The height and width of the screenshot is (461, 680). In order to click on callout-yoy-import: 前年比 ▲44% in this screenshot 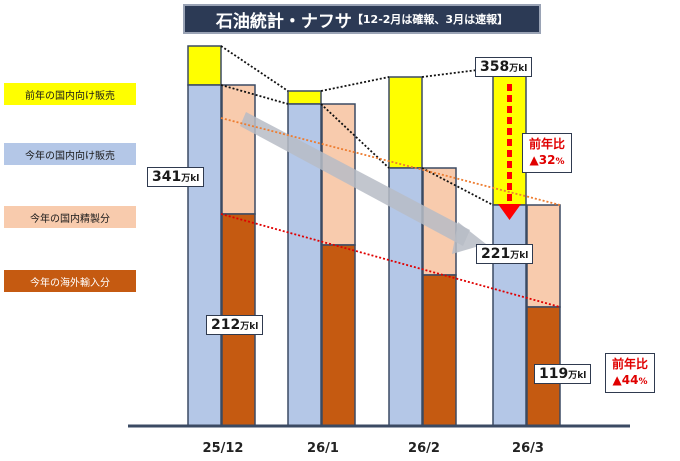, I will do `click(630, 373)`.